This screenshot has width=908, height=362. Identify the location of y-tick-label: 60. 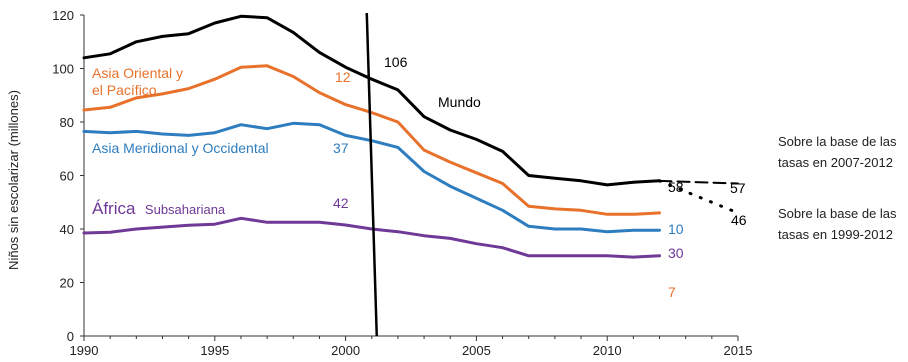
(67, 176).